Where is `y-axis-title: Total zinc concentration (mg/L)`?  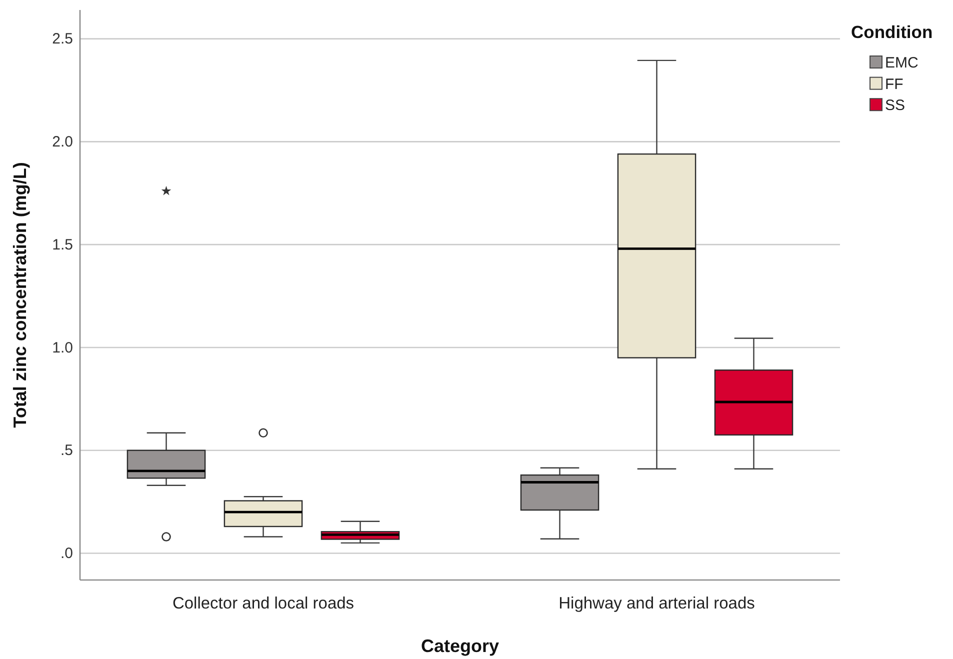
y-axis-title: Total zinc concentration (mg/L) is located at coordinates (20, 295).